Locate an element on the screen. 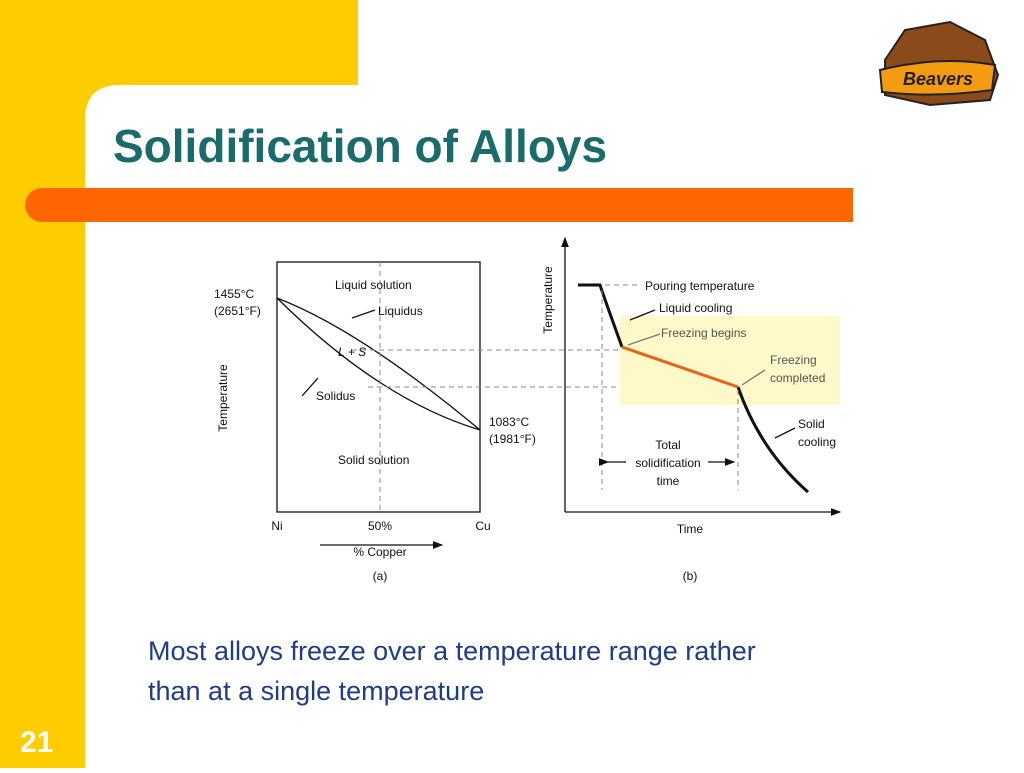 The height and width of the screenshot is (773, 1024). label: Solid is located at coordinates (811, 424).